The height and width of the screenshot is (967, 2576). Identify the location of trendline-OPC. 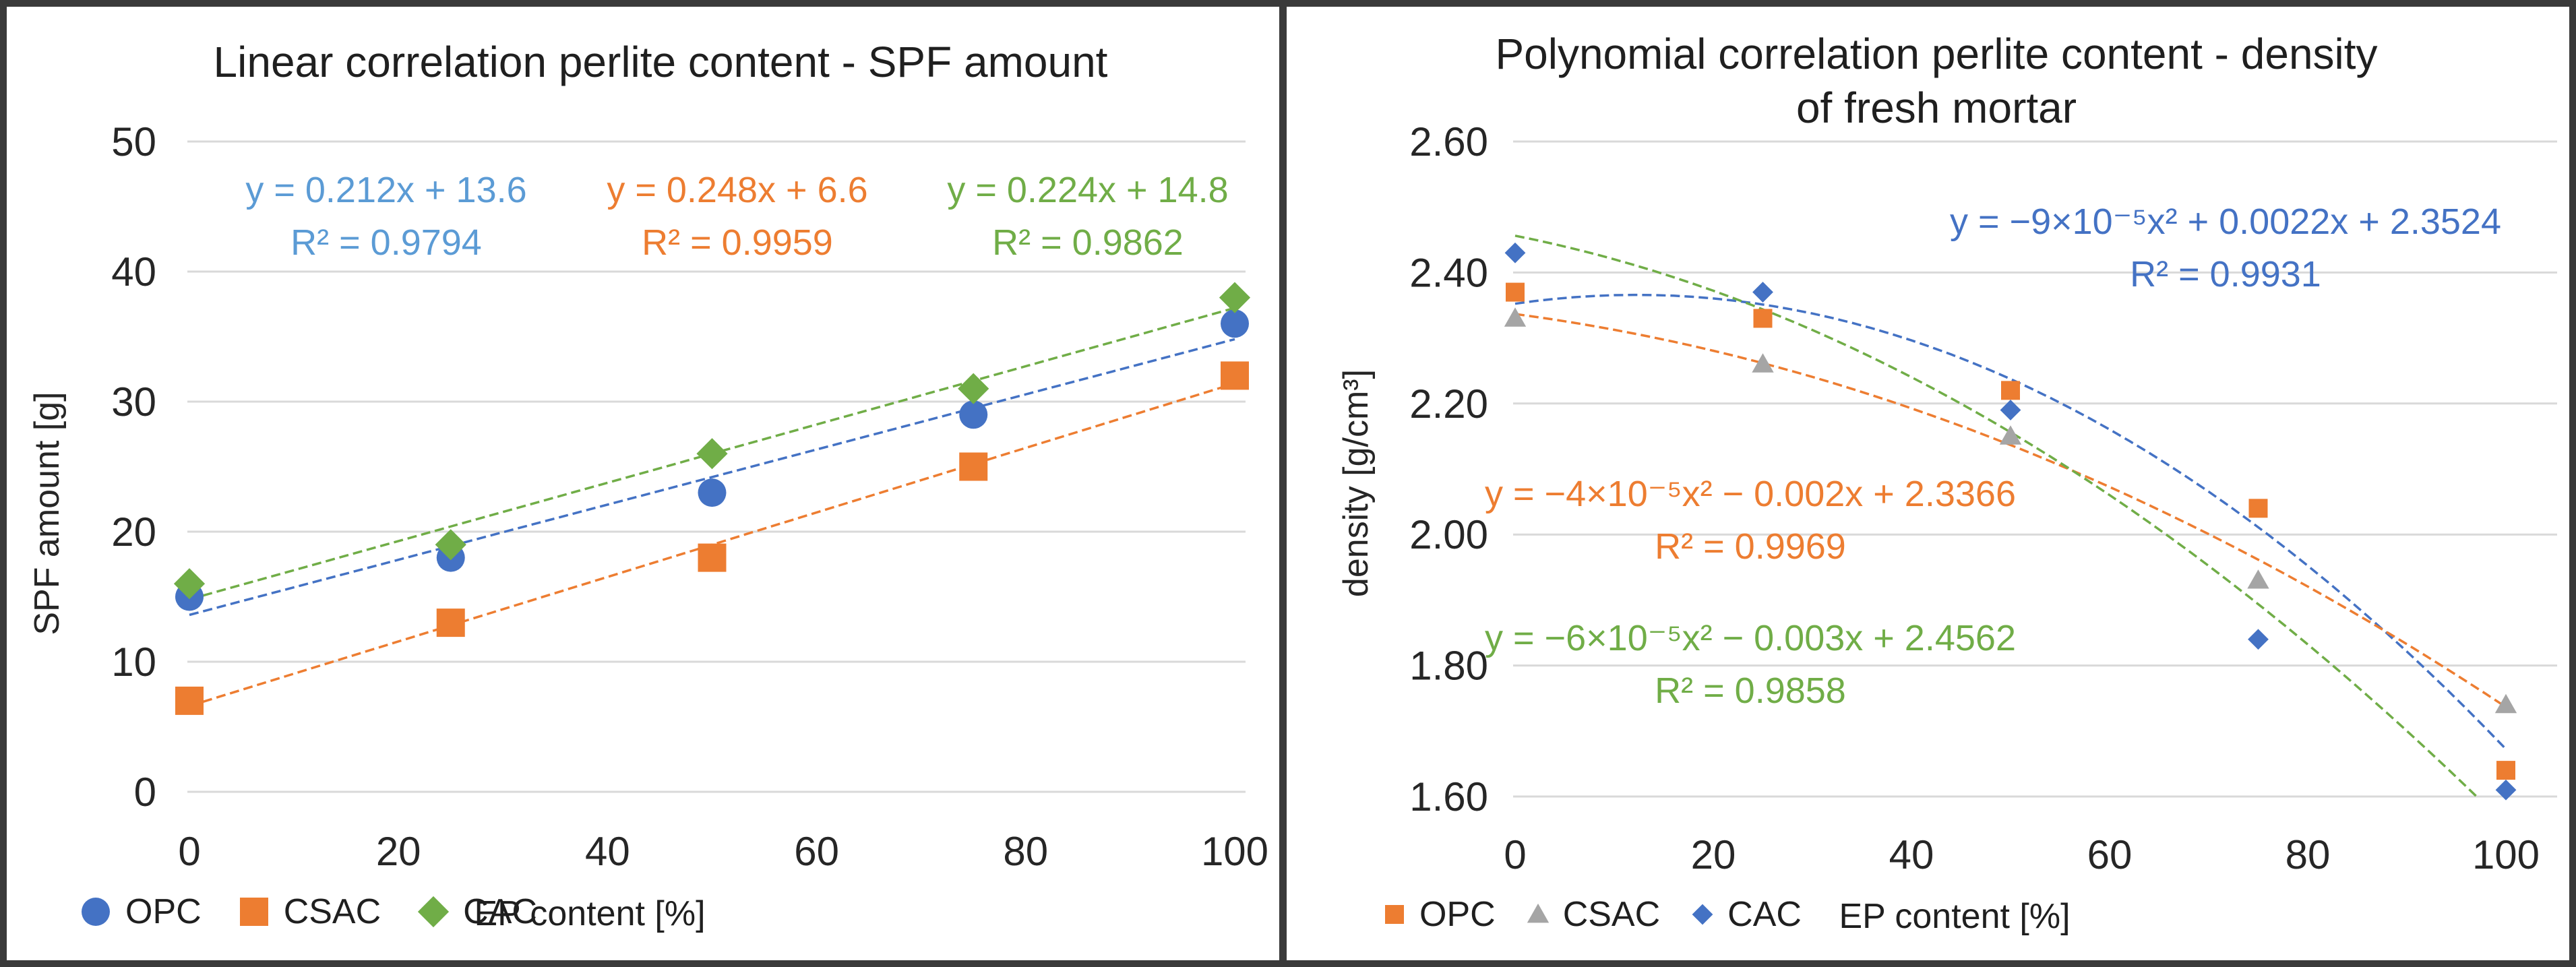
(712, 477).